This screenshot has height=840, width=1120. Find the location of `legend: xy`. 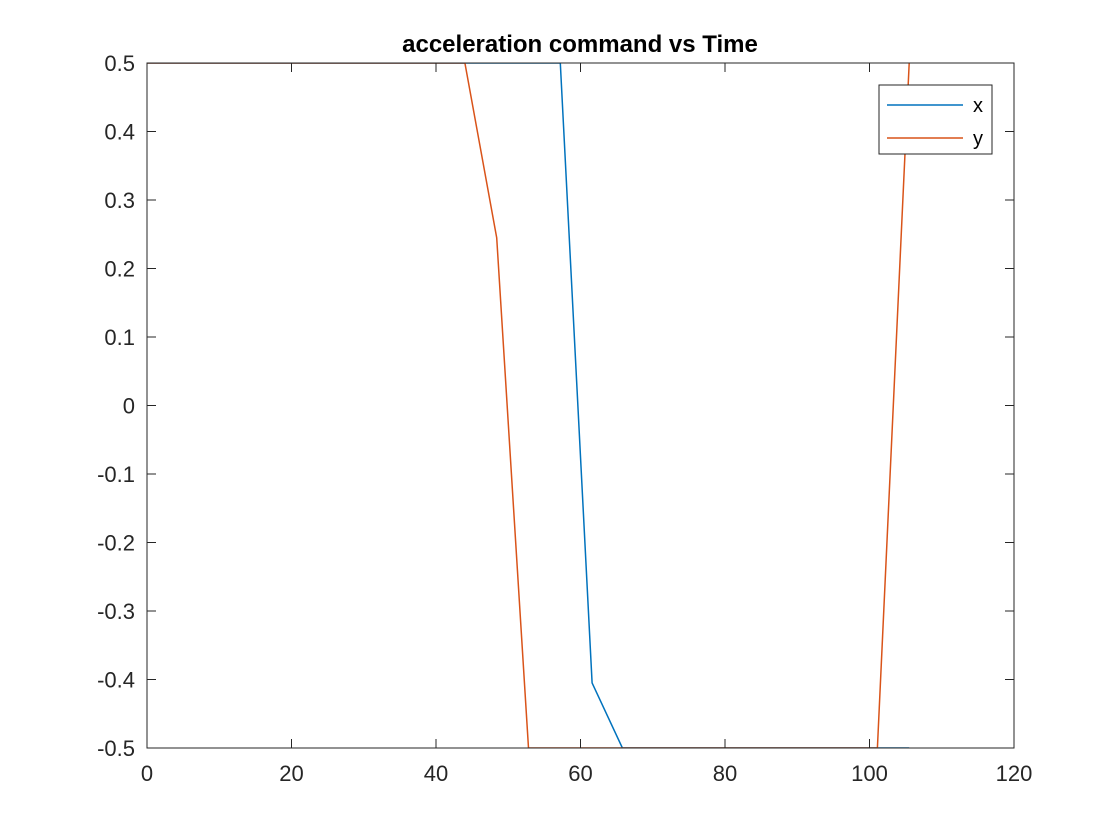

legend: xy is located at coordinates (935, 119).